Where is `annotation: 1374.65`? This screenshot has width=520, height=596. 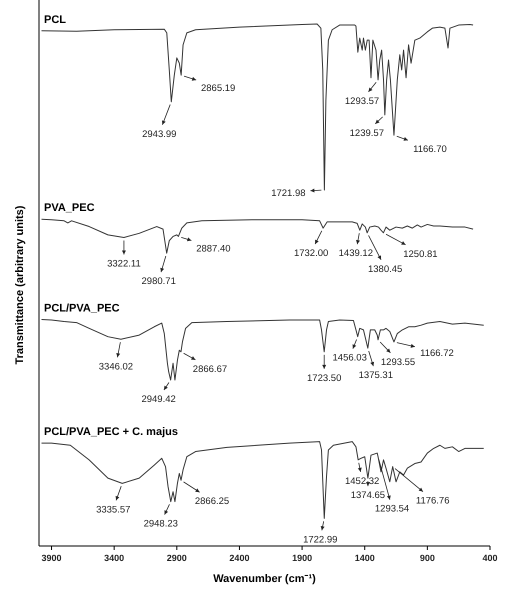 annotation: 1374.65 is located at coordinates (368, 496).